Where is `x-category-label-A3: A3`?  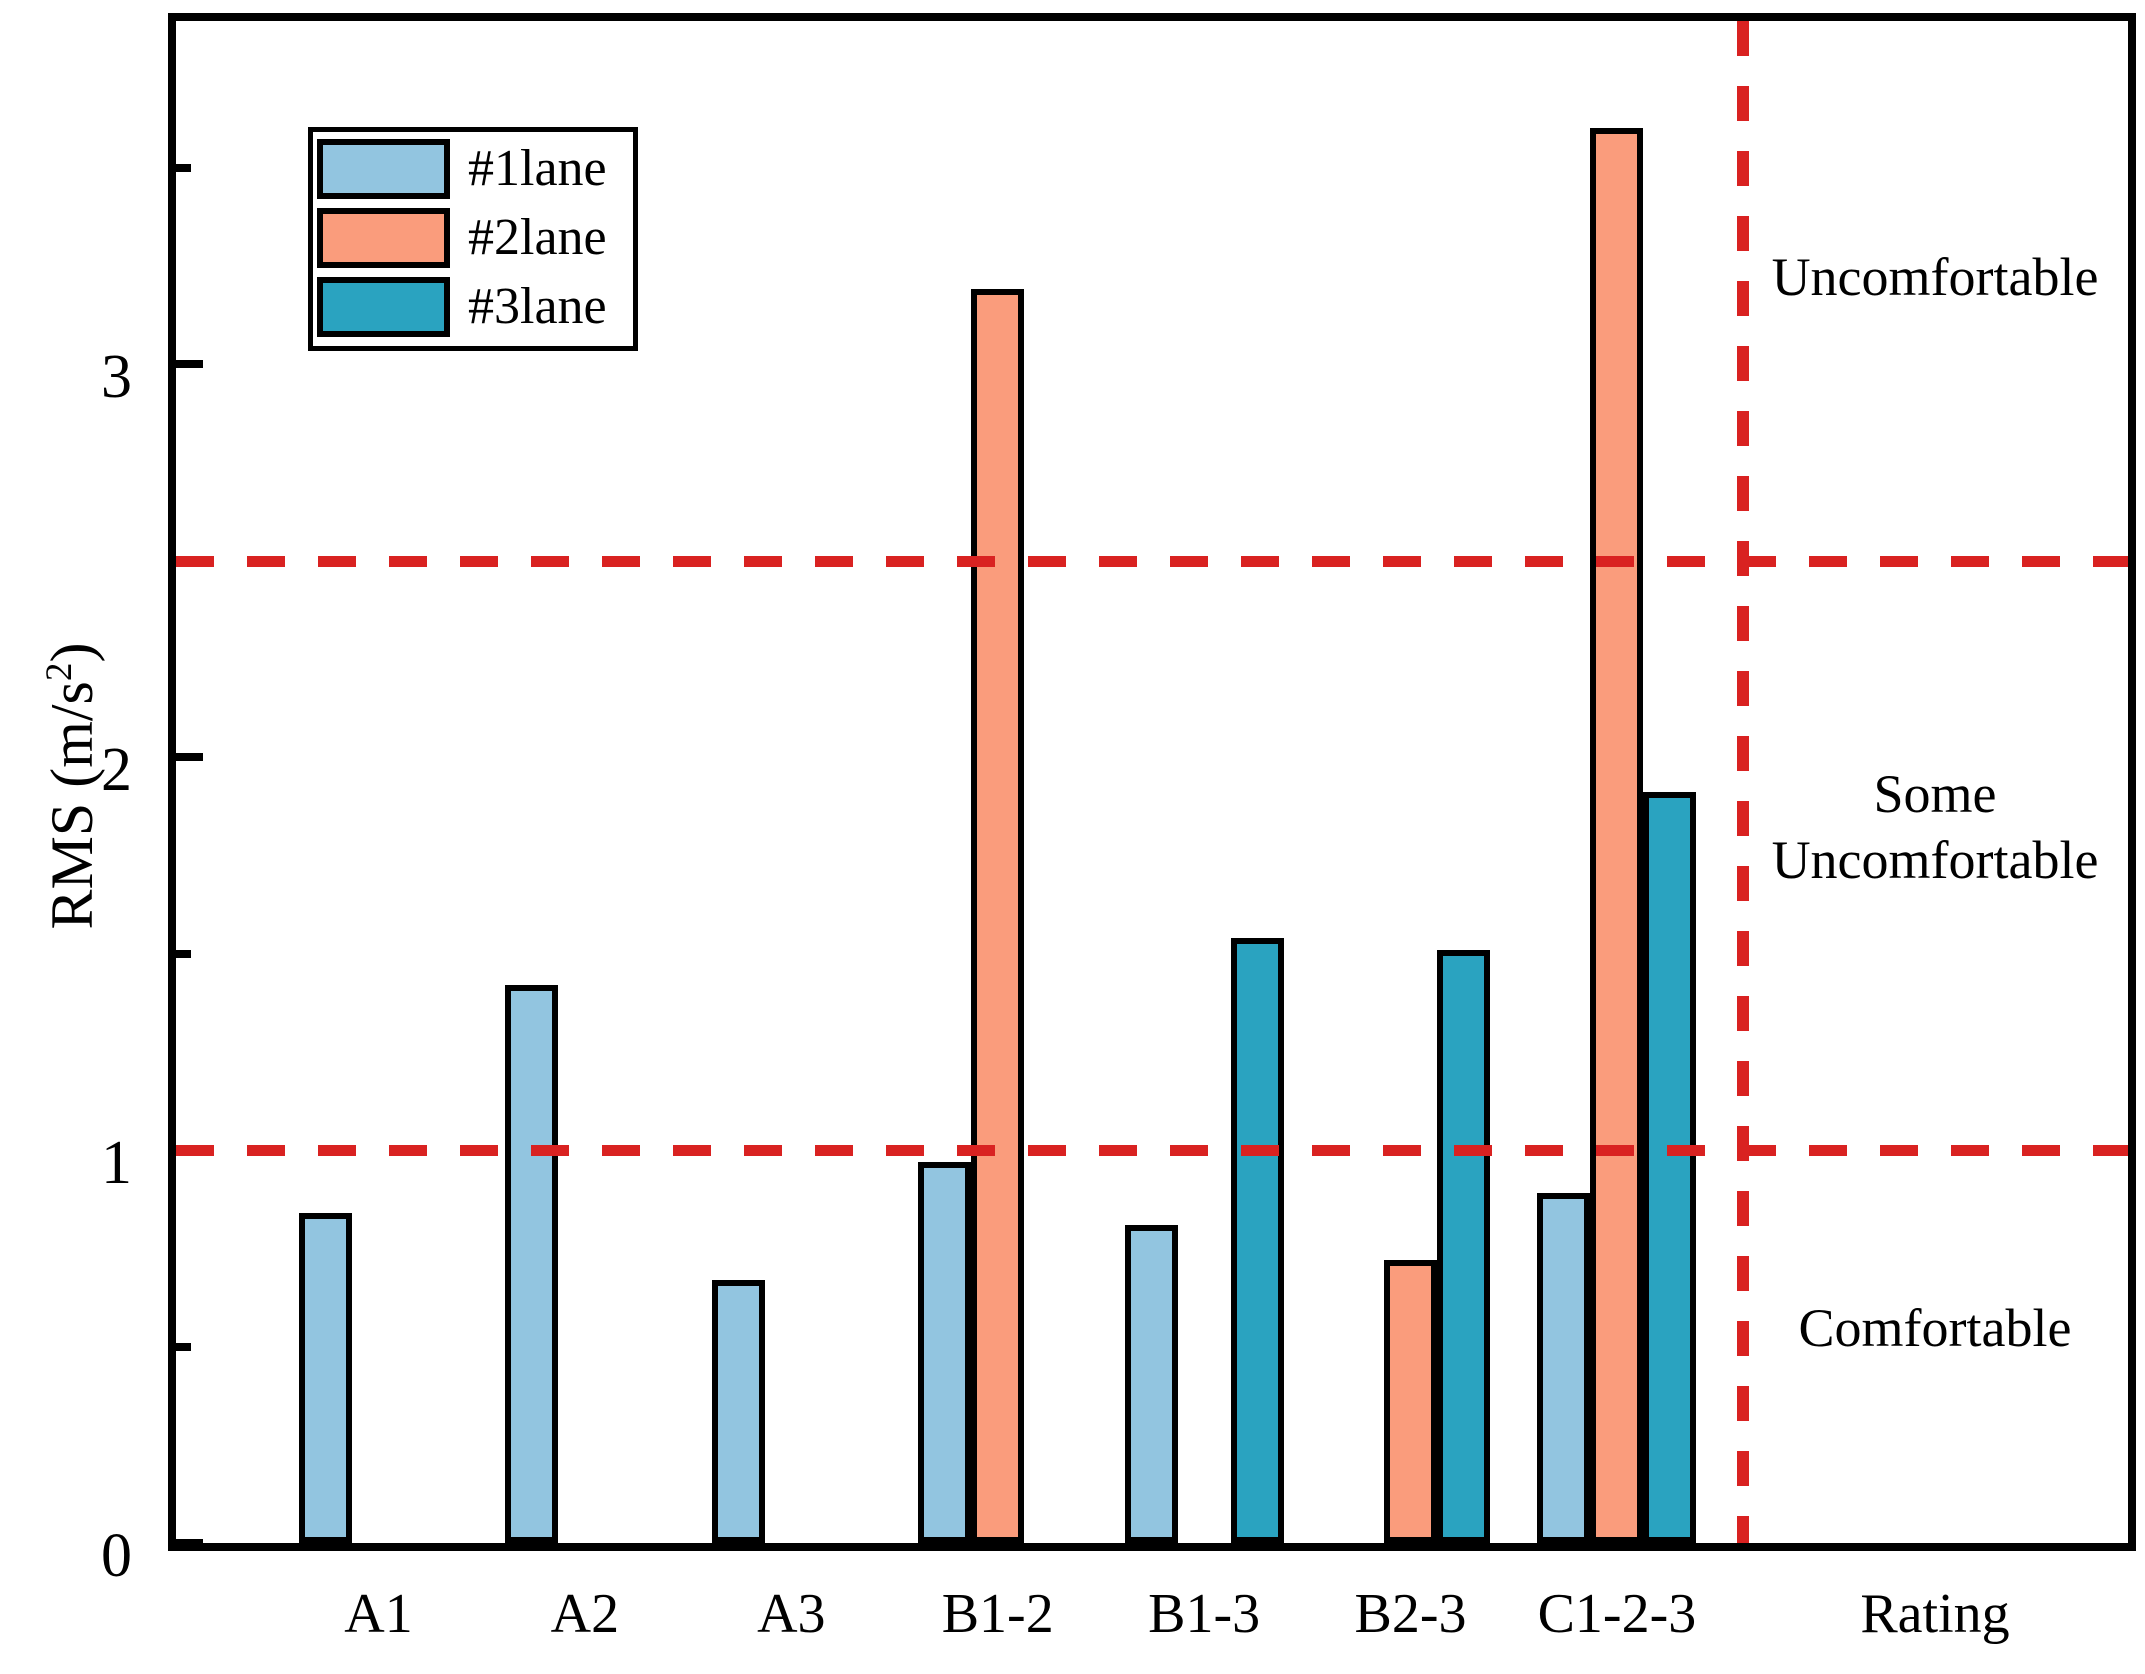
x-category-label-A3: A3 is located at coordinates (791, 1614).